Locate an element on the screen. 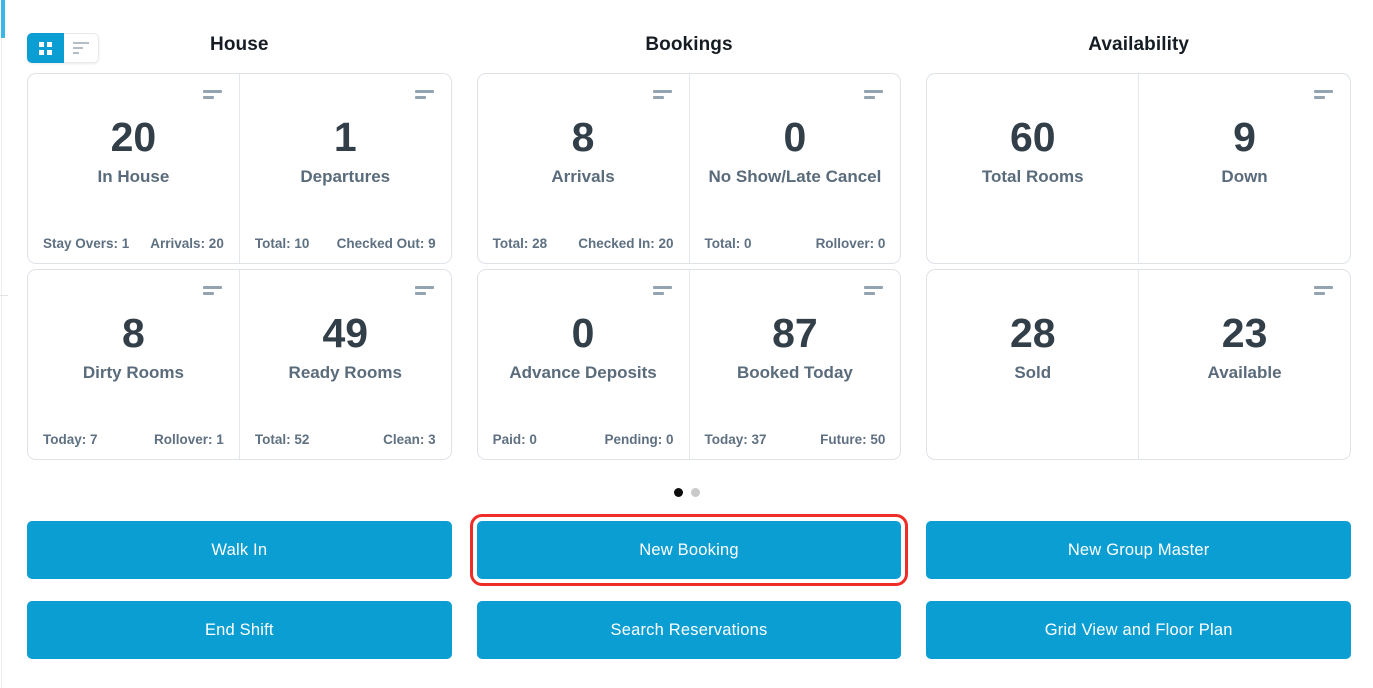 The width and height of the screenshot is (1373, 688). stat-card-sold: 28 Sold is located at coordinates (1033, 364).